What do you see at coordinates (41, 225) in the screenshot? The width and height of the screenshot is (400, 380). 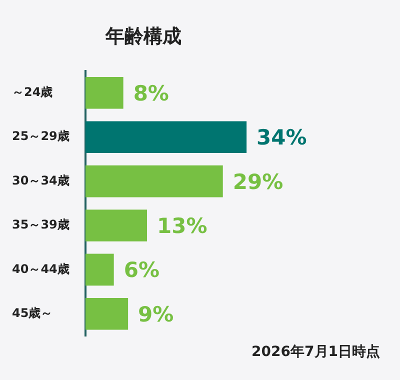 I see `y-tick-label: 35～39歳` at bounding box center [41, 225].